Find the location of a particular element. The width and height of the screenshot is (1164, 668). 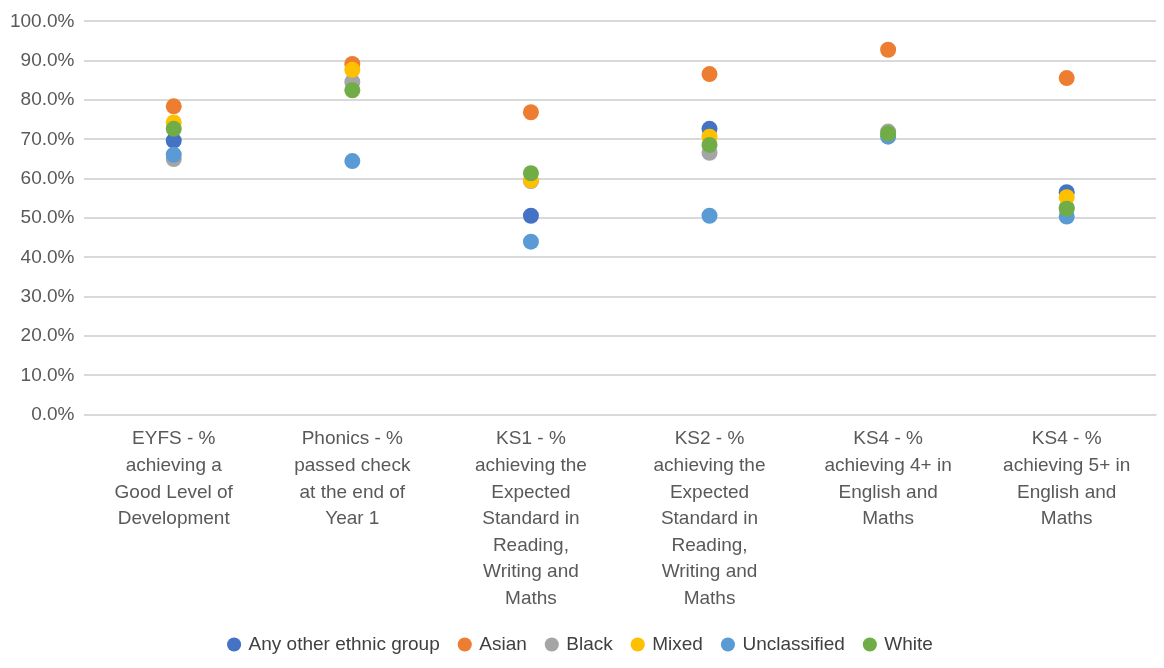

y-tick-label: 0.0% is located at coordinates (53, 414).